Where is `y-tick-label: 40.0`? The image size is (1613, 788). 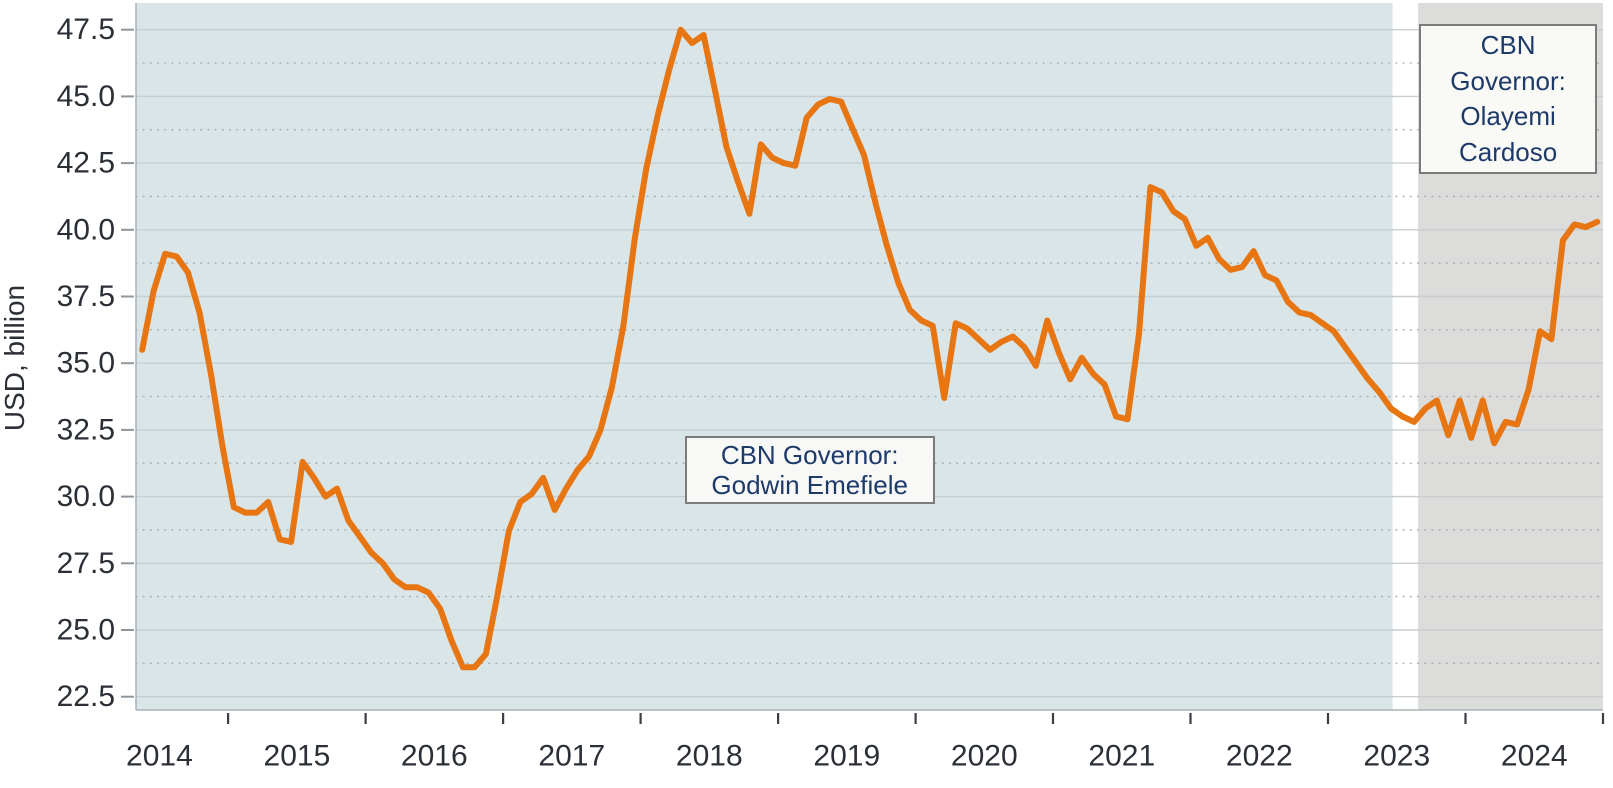
y-tick-label: 40.0 is located at coordinates (86, 229).